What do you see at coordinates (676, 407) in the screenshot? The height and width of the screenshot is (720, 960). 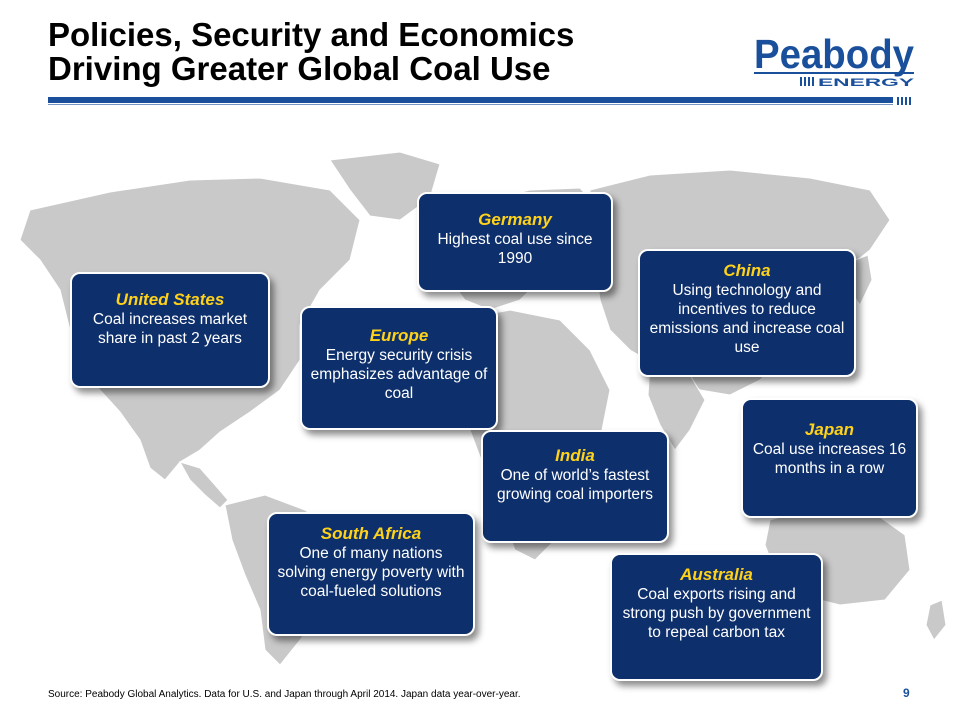 I see `india-shape` at bounding box center [676, 407].